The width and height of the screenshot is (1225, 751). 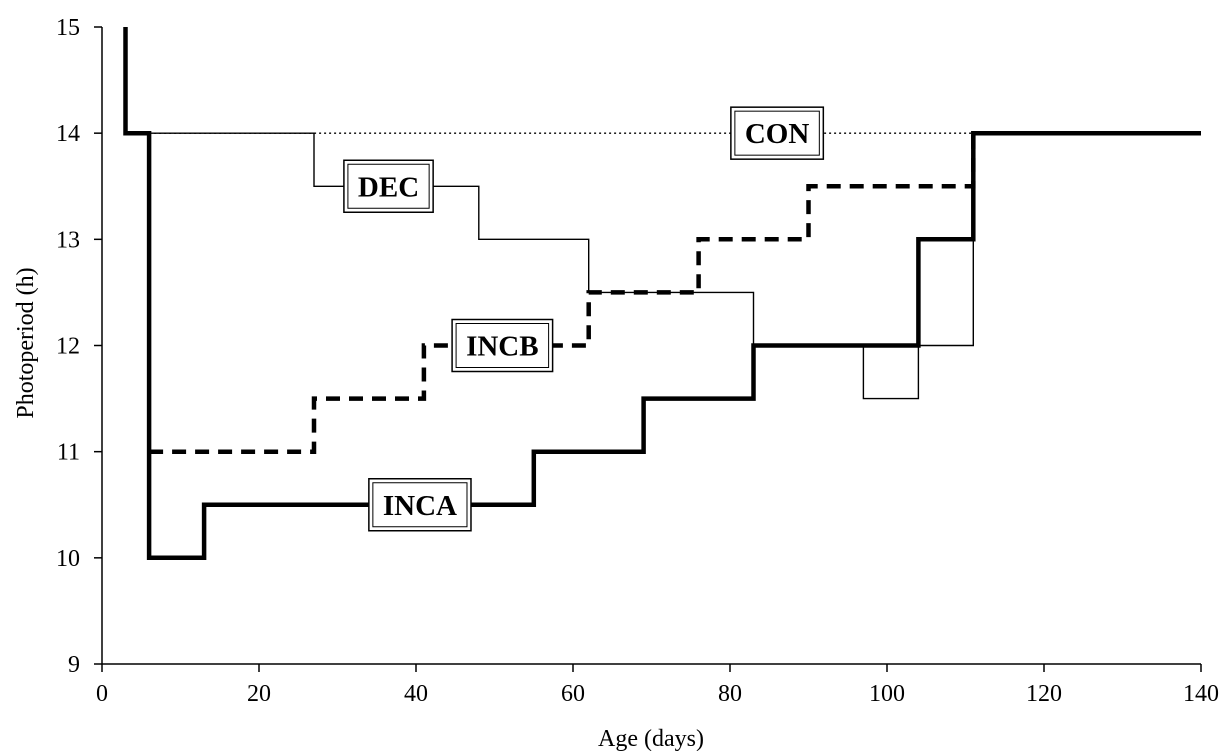 I want to click on x-tick-label: 40, so click(x=416, y=694).